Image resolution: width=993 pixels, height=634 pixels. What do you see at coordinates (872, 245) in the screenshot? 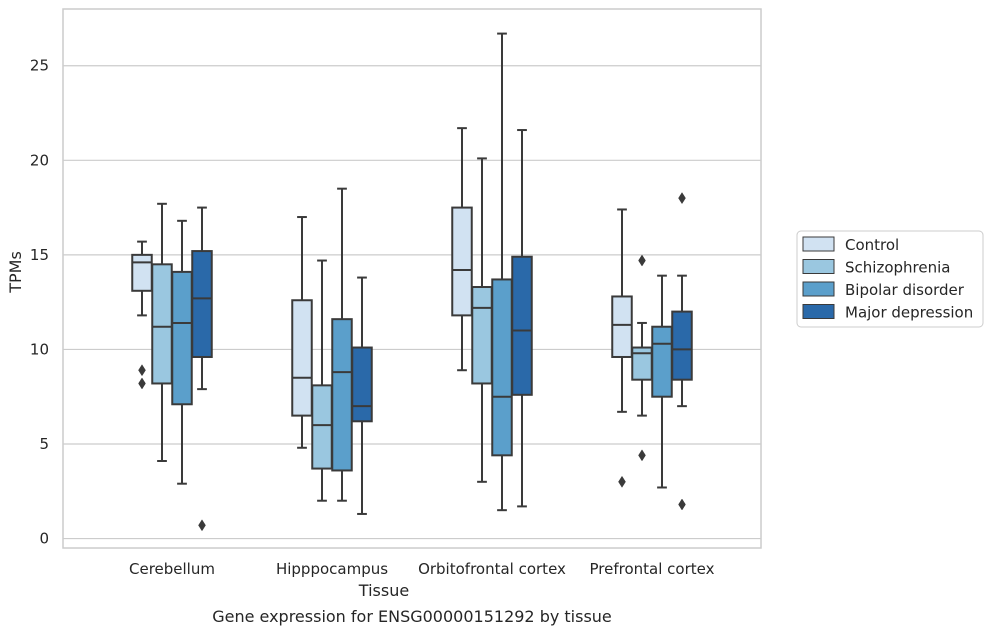
I see `legend-label: Control` at bounding box center [872, 245].